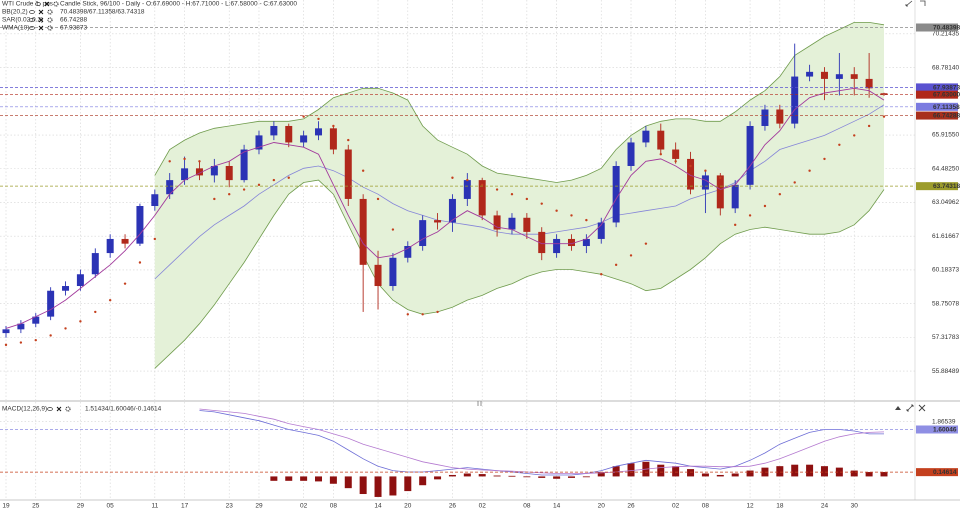 The image size is (960, 509). Describe the element at coordinates (15, 12) in the screenshot. I see `indicator-name: BB(20,2)` at that location.